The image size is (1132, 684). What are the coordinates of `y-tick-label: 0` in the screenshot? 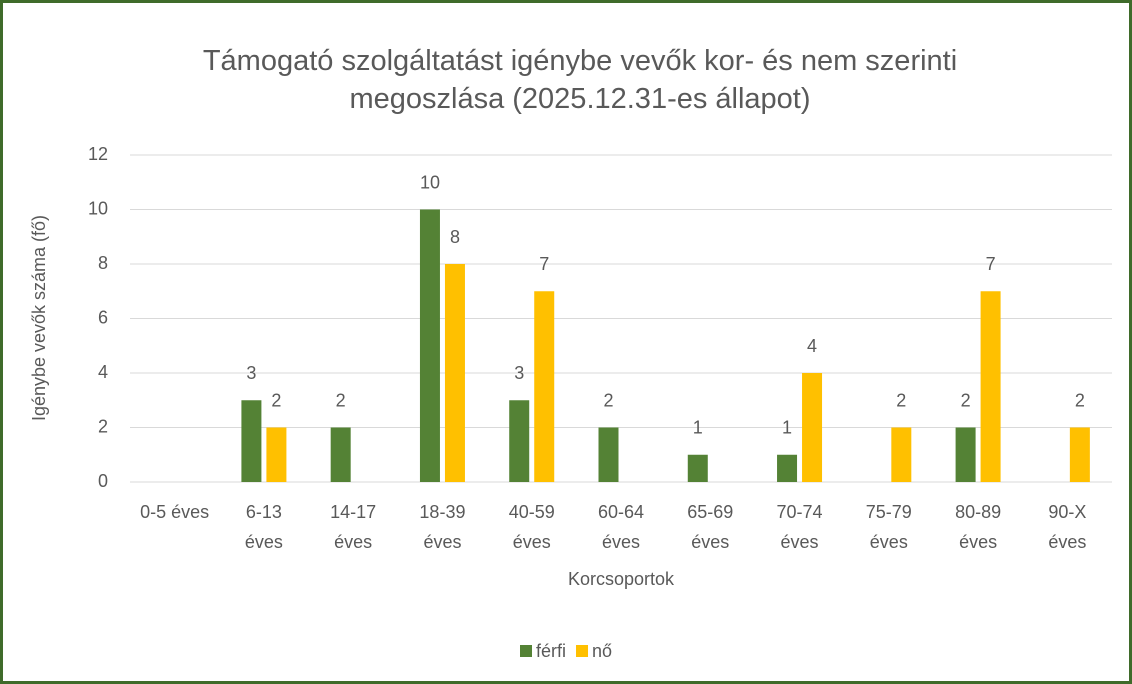 It's located at (103, 481).